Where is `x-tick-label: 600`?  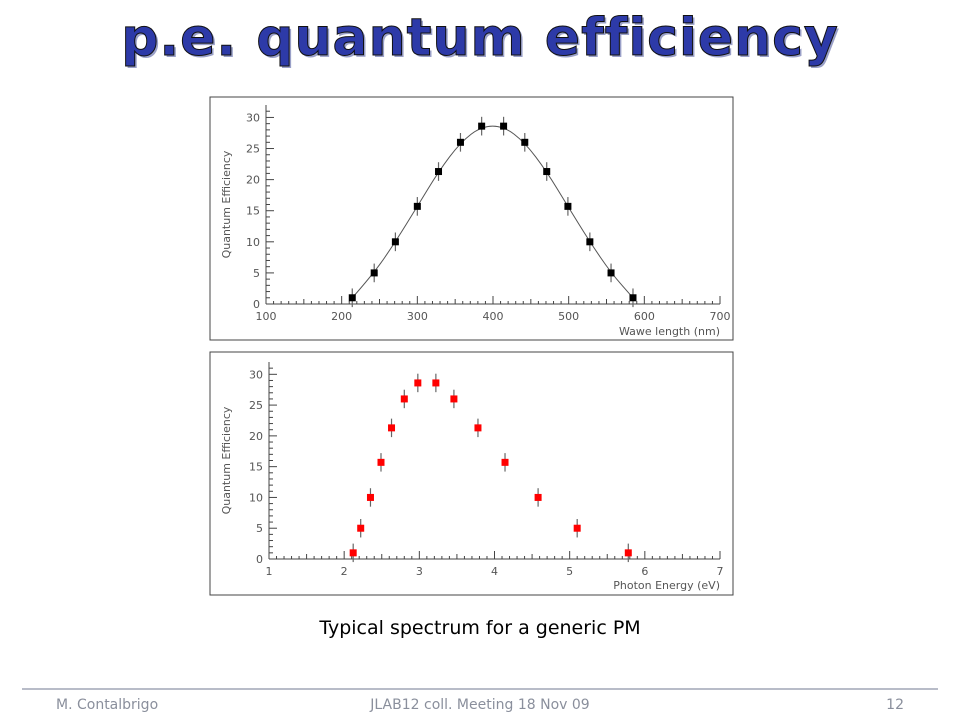 x-tick-label: 600 is located at coordinates (644, 316).